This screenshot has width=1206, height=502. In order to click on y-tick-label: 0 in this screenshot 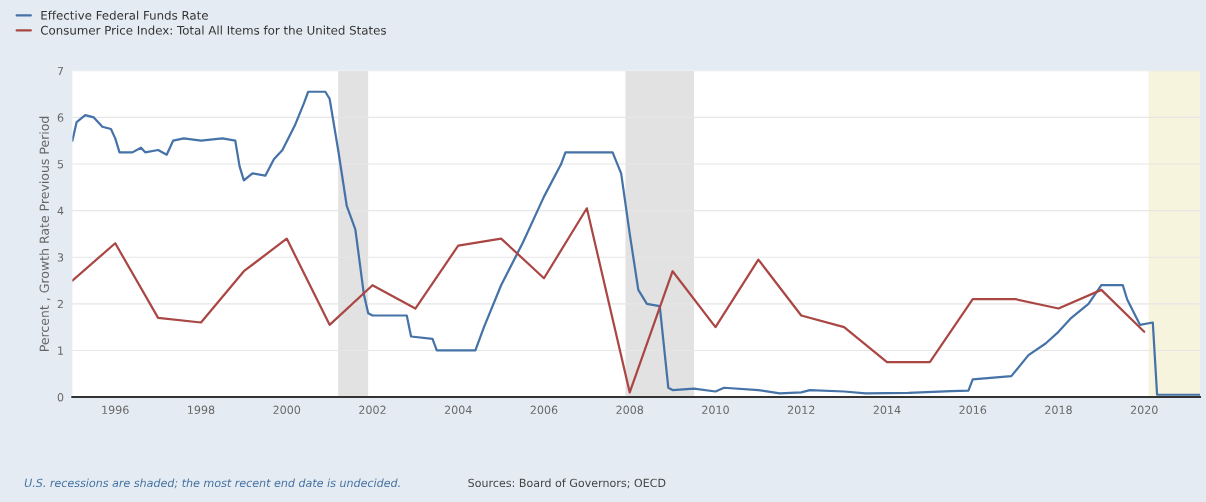, I will do `click(60, 397)`.